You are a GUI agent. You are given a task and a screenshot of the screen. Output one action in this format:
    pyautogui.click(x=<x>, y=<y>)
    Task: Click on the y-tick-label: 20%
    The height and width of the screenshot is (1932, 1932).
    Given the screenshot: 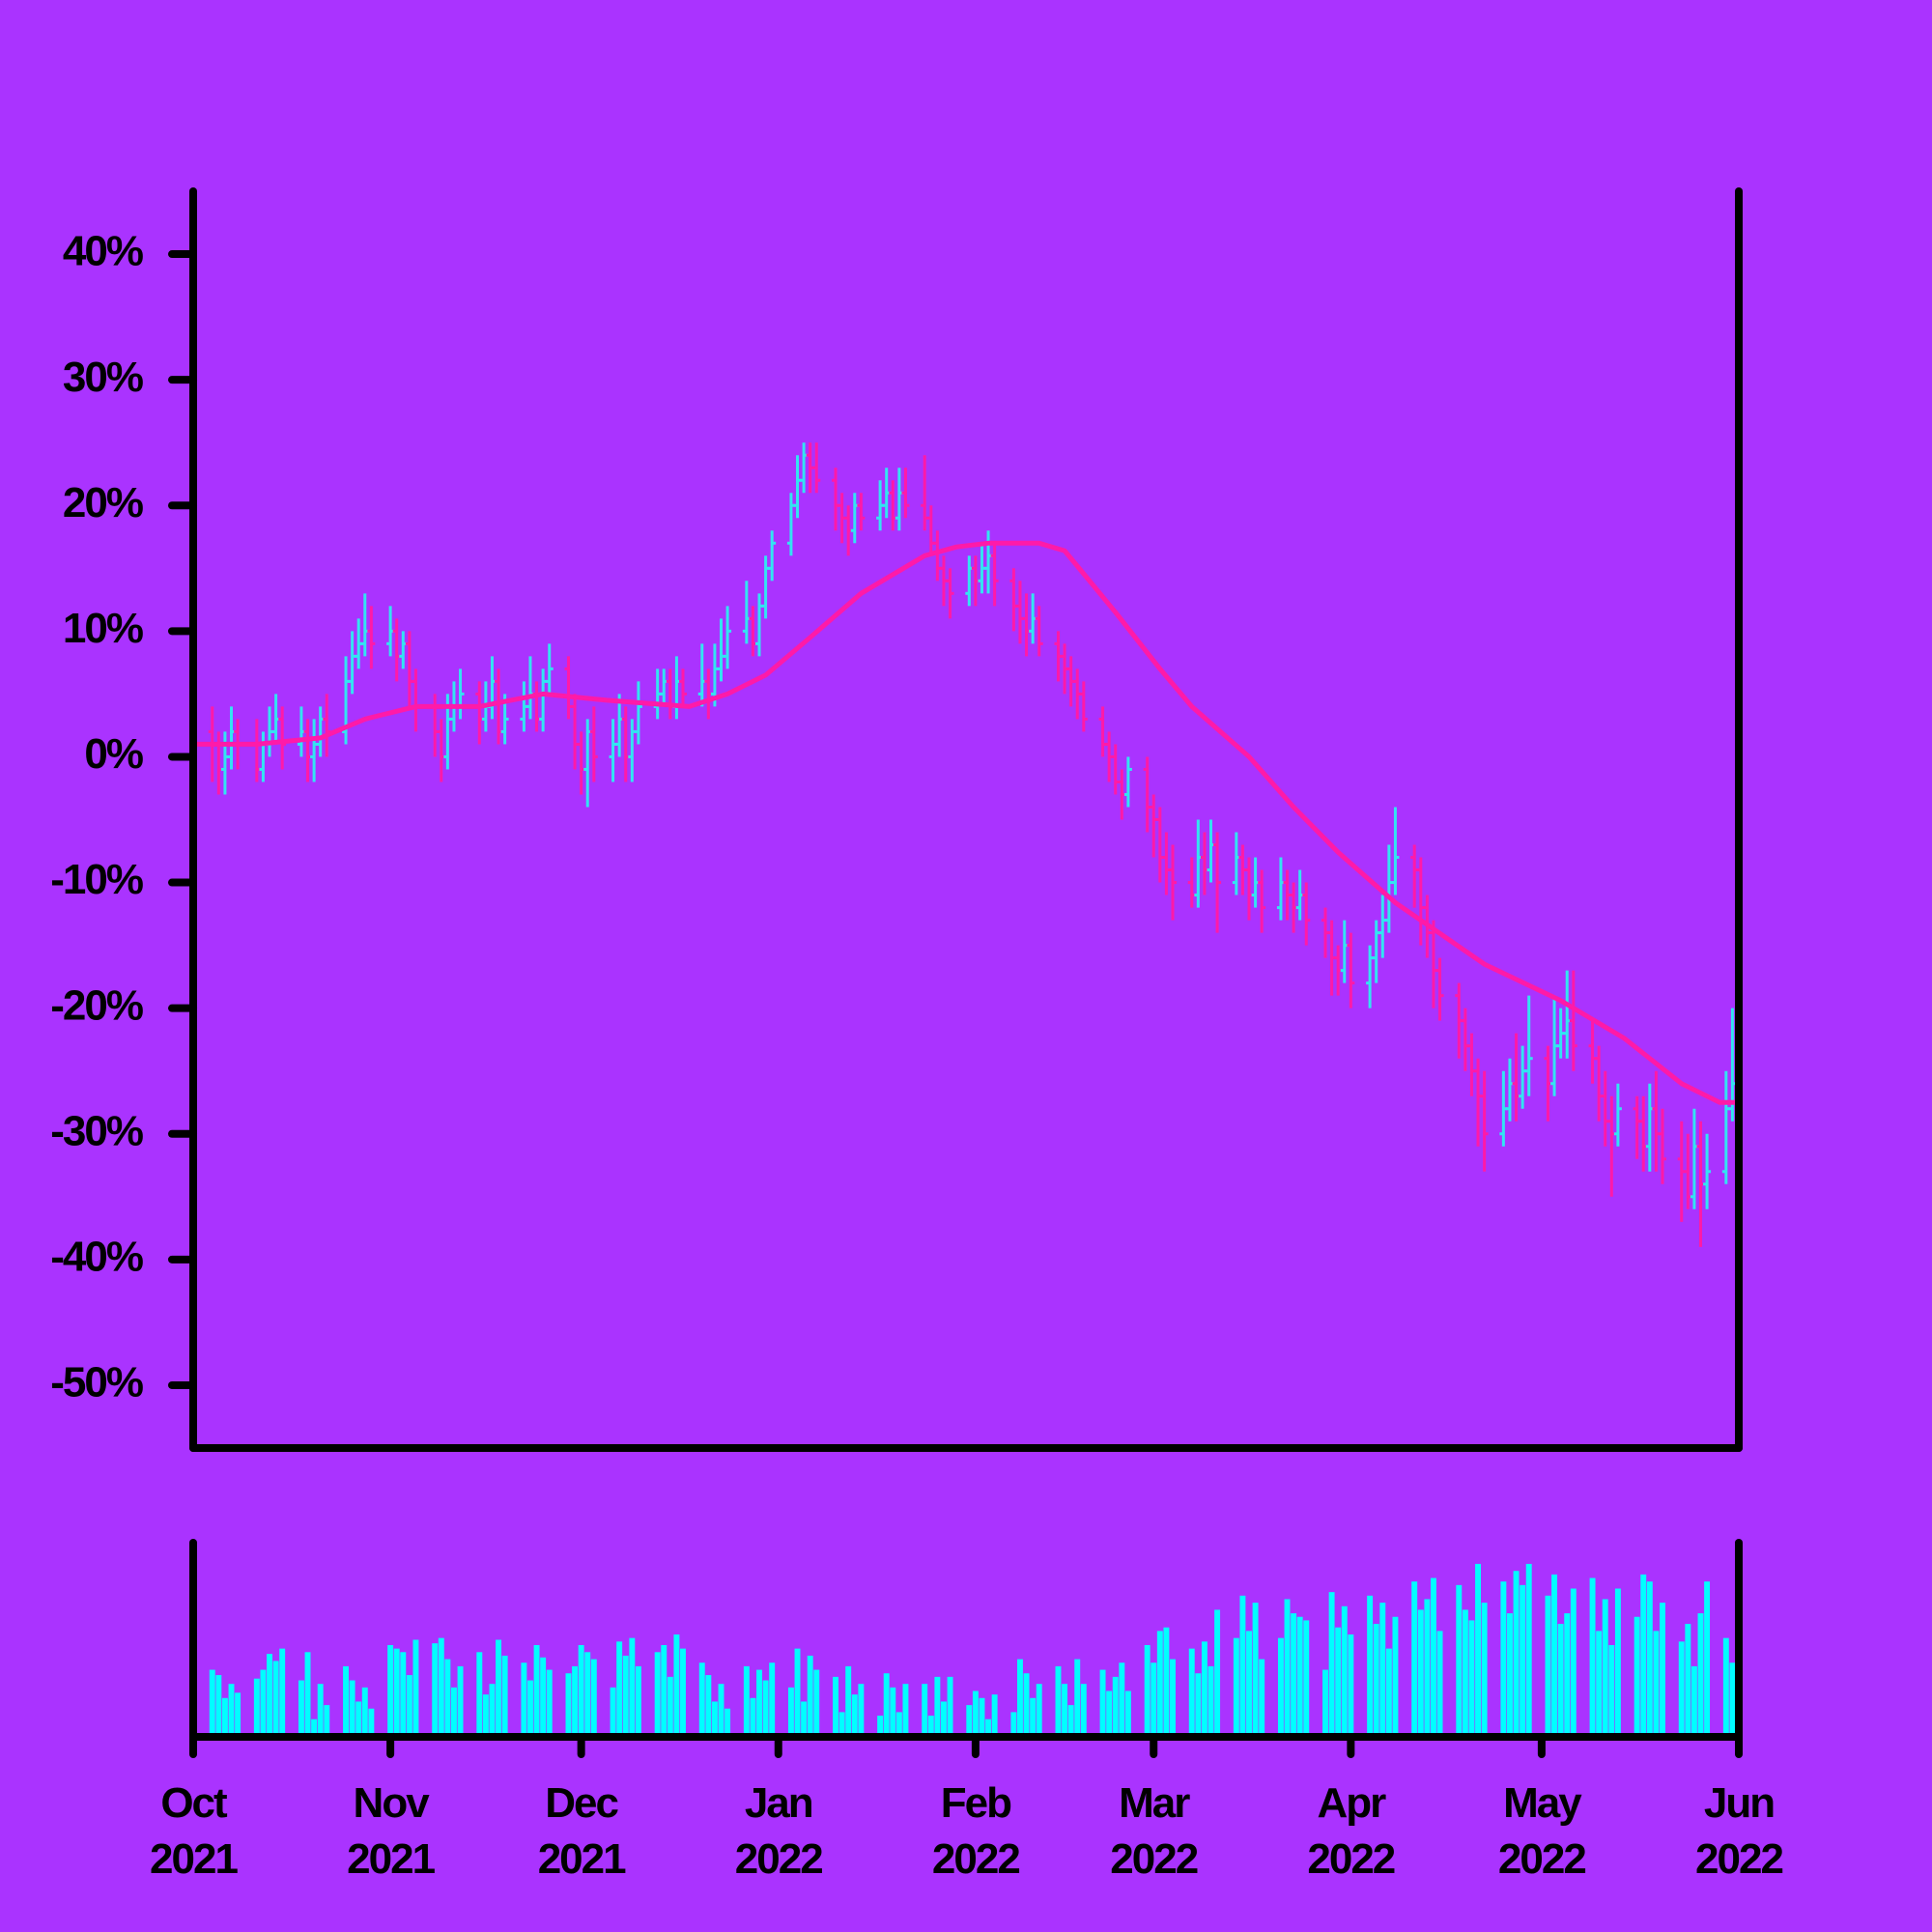 What is the action you would take?
    pyautogui.click(x=103, y=502)
    